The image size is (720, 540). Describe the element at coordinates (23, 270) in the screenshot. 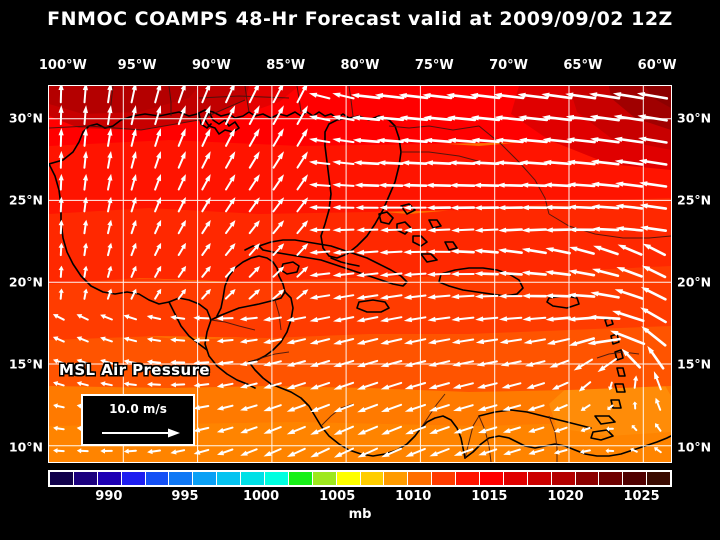

I see `latitude-axis-left: 30°N 25°N 20°N 15°N 10°N` at that location.